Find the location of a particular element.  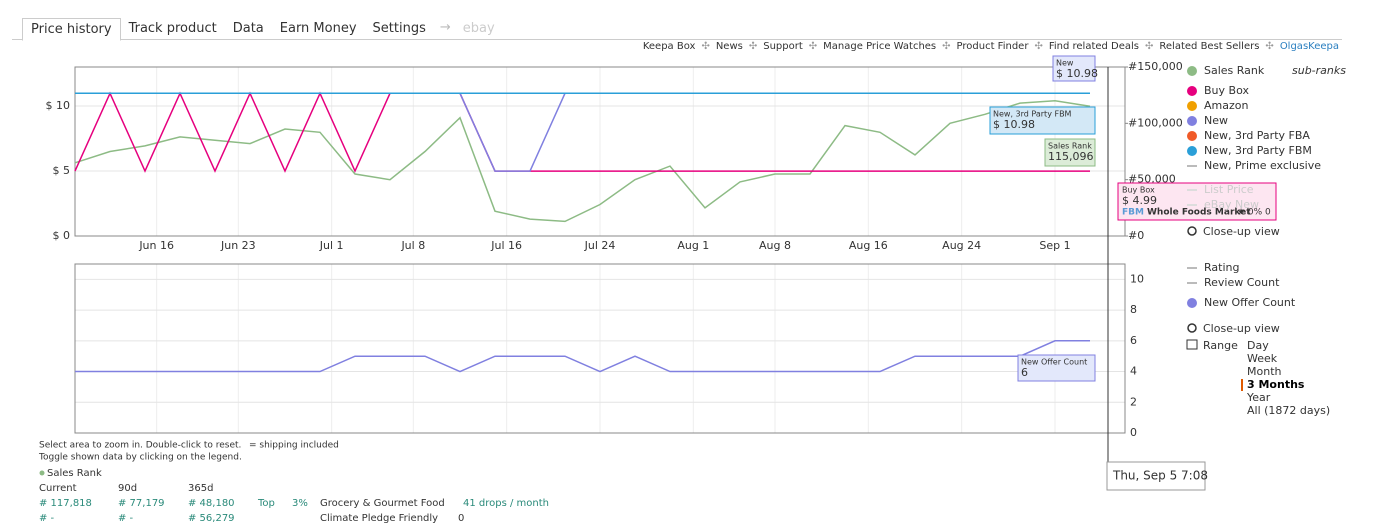

table-cell: 0 is located at coordinates (461, 518).